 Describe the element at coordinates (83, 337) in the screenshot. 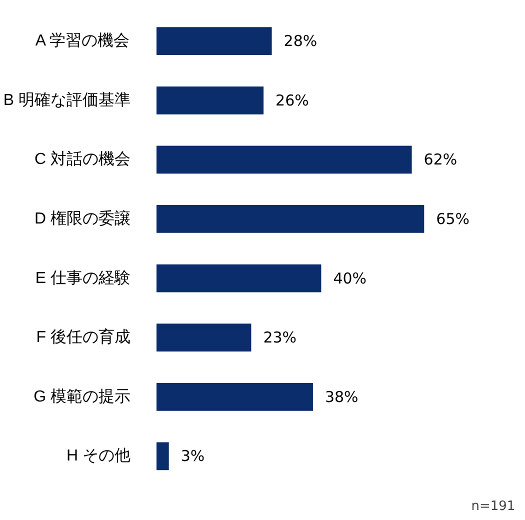

I see `y-tick-label: F 後任の育成` at that location.